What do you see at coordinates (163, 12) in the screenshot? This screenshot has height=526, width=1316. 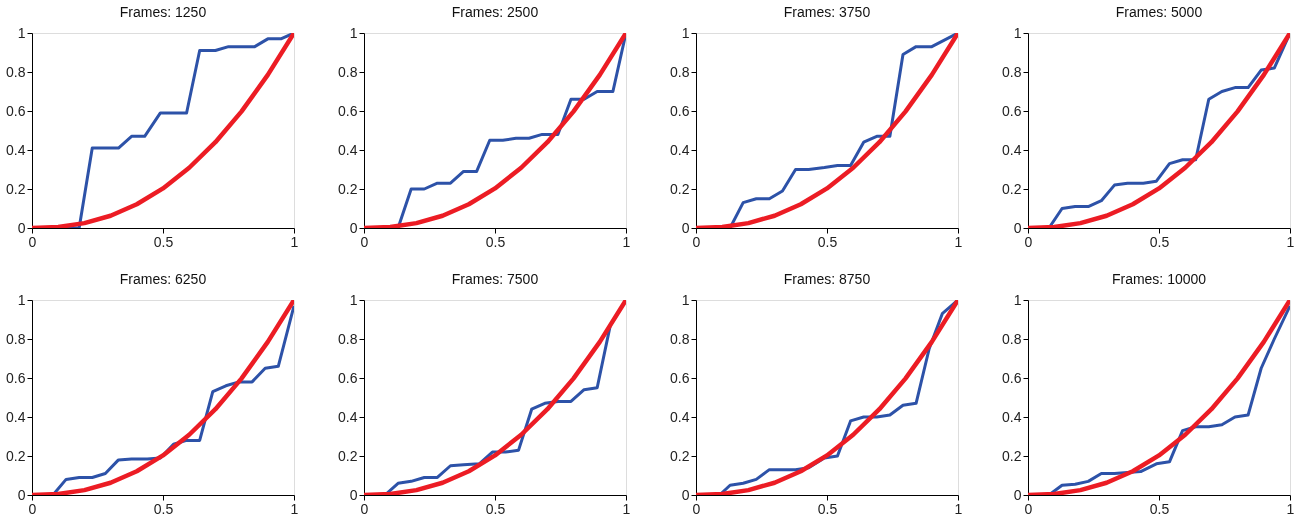 I see `chart-title: Frames: 1250` at bounding box center [163, 12].